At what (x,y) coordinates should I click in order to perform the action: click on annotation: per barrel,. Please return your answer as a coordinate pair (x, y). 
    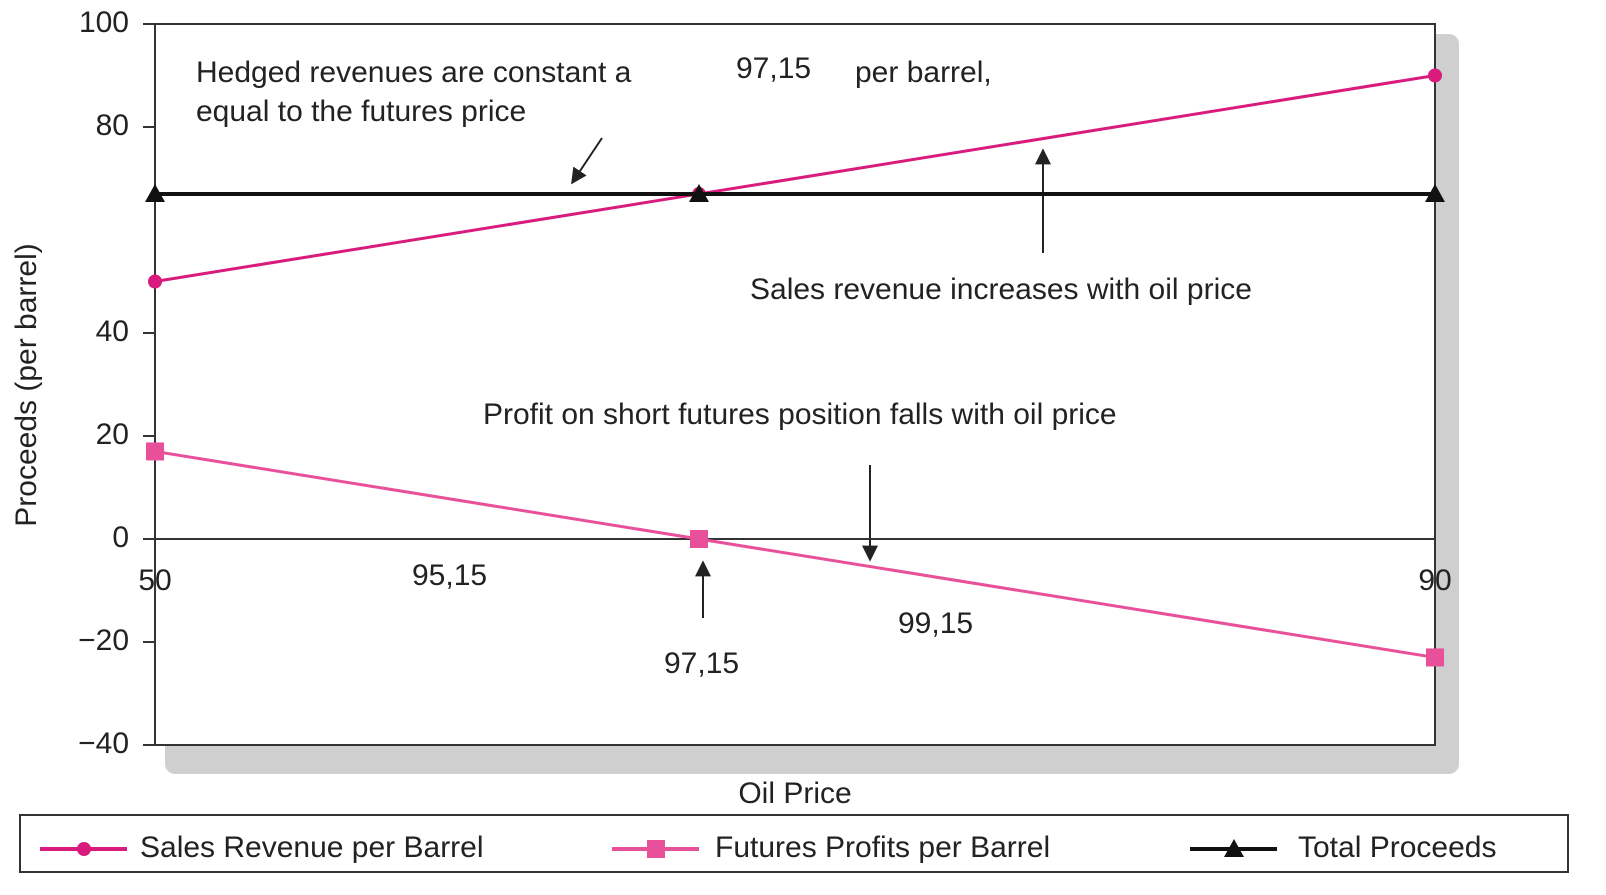
    Looking at the image, I should click on (923, 72).